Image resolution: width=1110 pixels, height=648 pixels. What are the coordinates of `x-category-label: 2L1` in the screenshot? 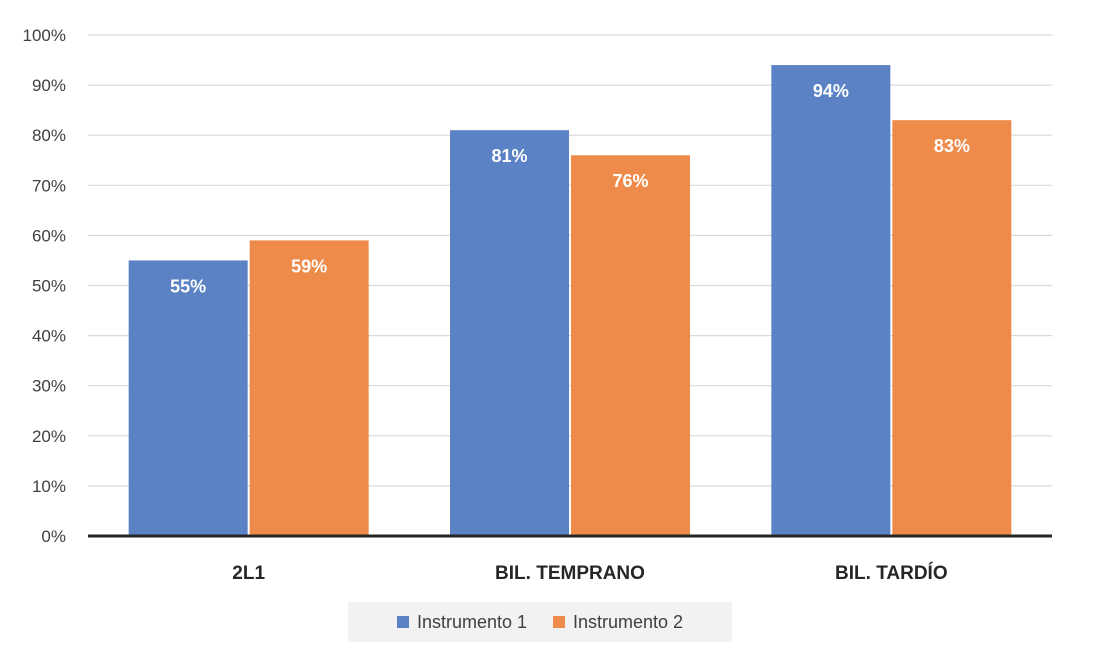 It's located at (248, 573).